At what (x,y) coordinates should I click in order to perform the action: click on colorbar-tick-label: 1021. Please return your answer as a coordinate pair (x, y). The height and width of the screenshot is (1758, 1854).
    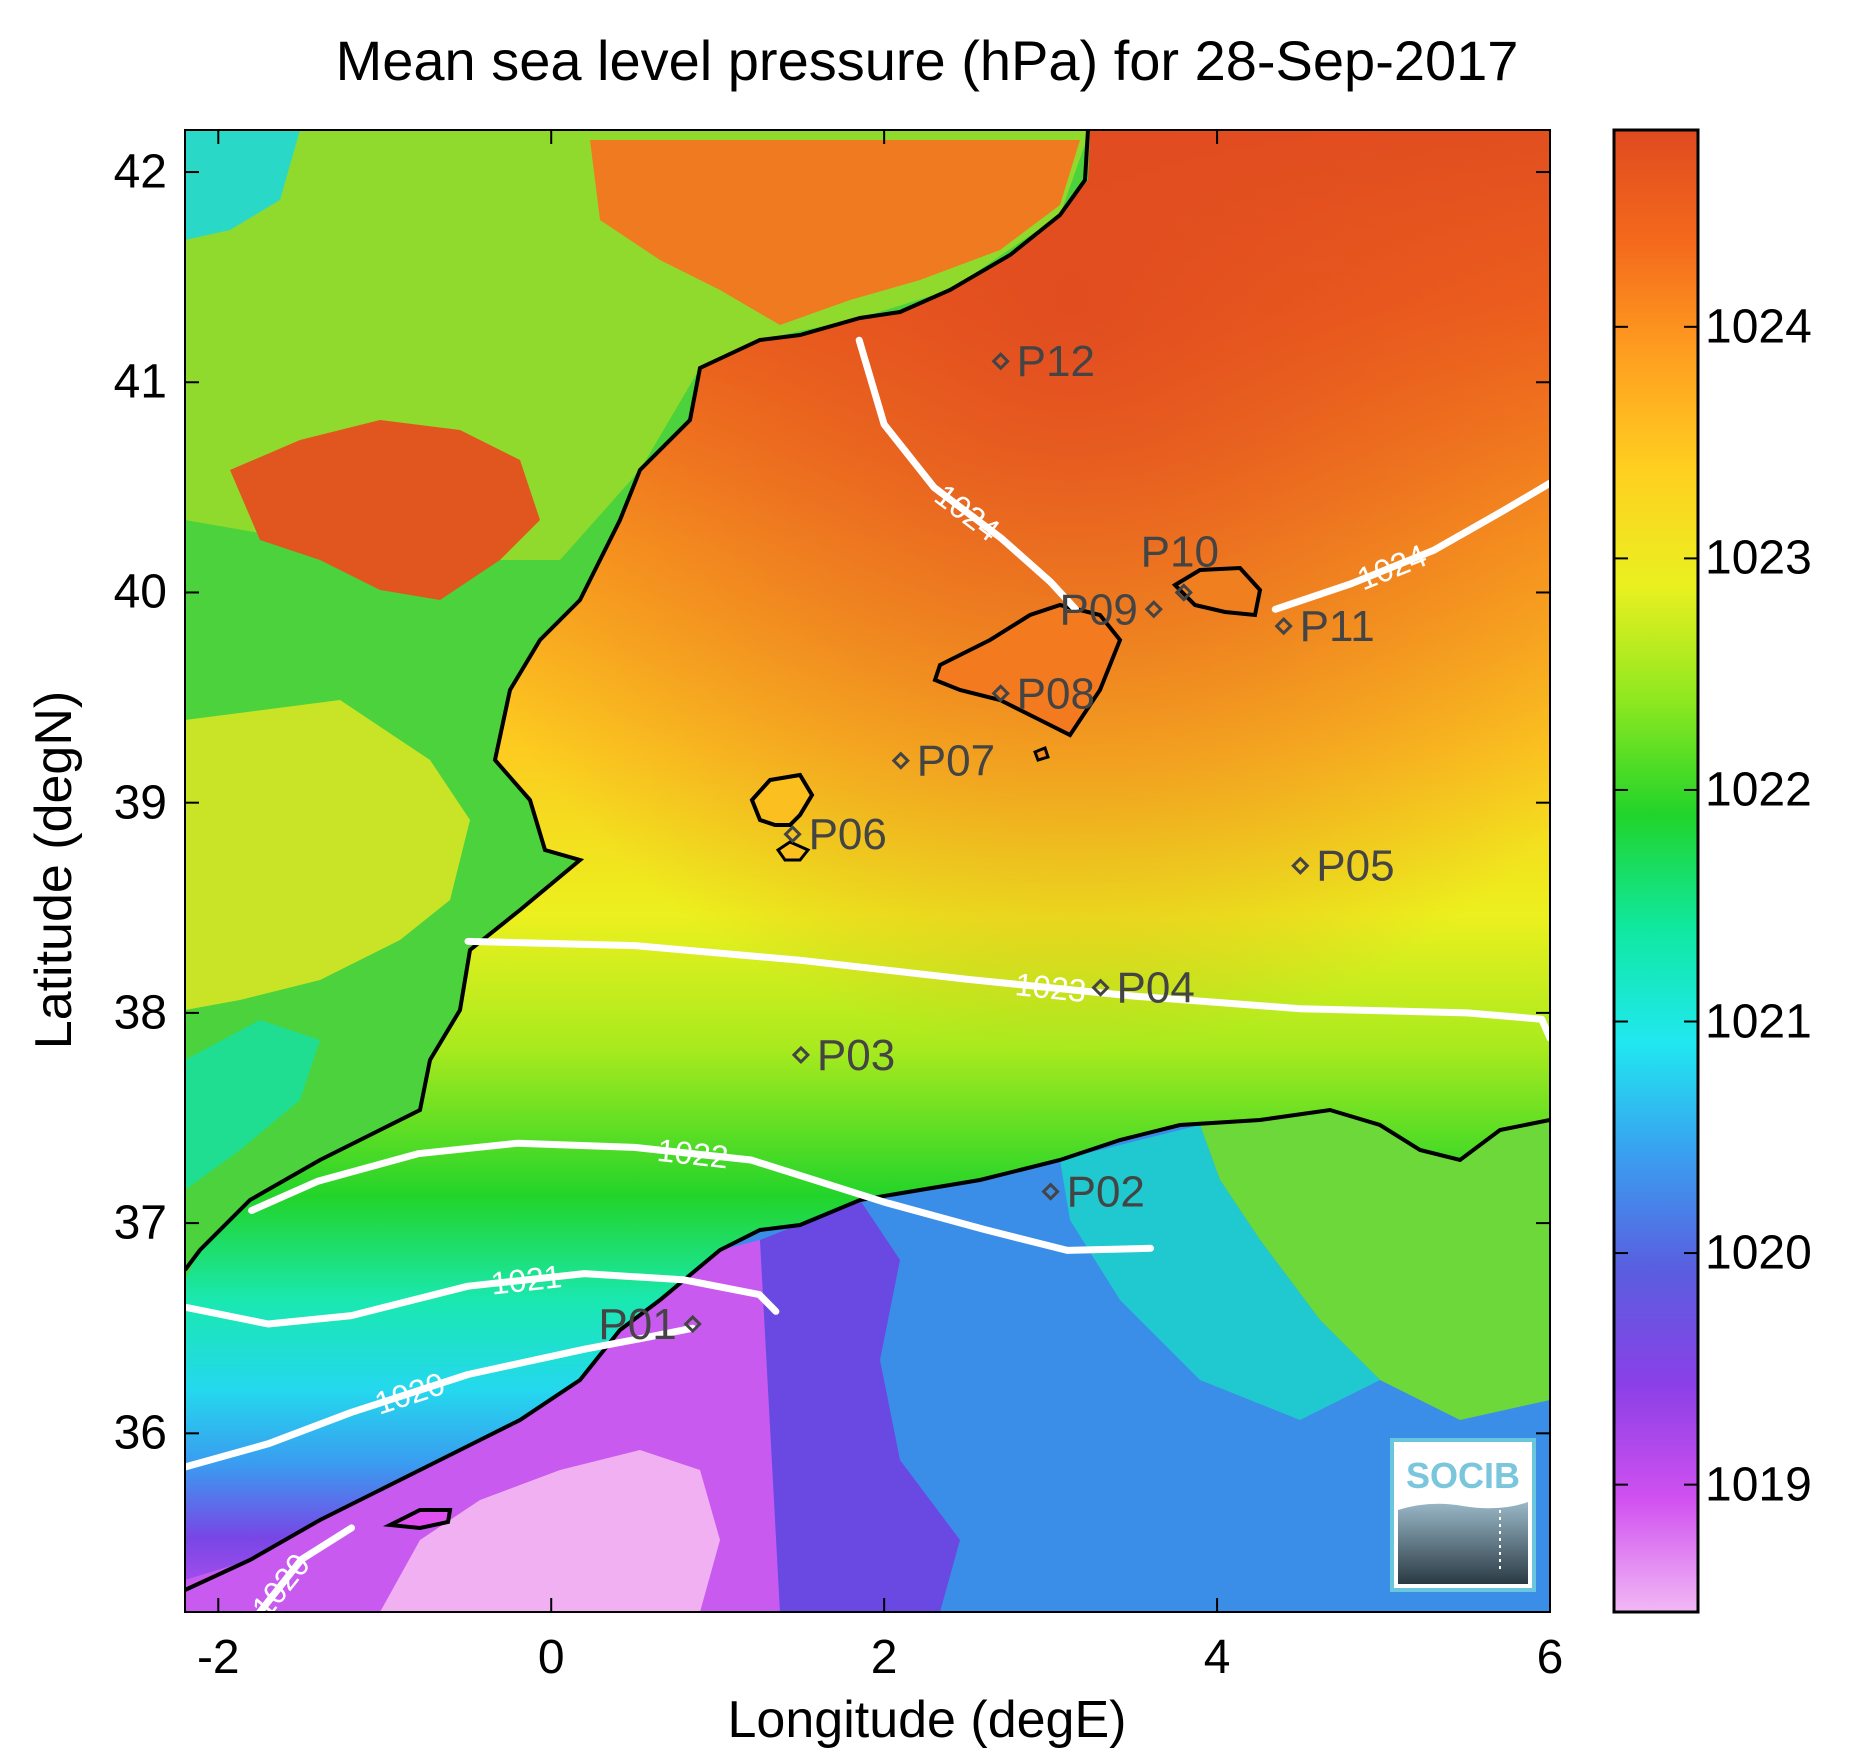
    Looking at the image, I should click on (1758, 1022).